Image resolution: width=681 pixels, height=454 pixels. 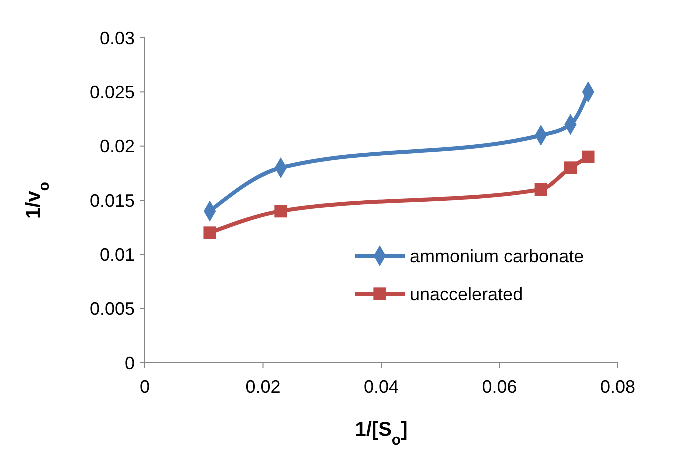 I want to click on x-tick-label: 0.08, so click(x=618, y=387).